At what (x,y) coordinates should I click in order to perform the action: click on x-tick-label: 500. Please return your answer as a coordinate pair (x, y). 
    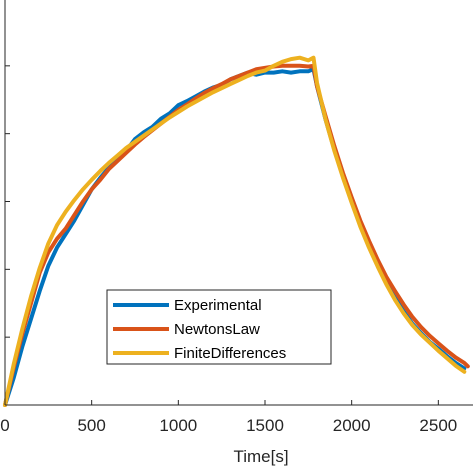
    Looking at the image, I should click on (91, 425).